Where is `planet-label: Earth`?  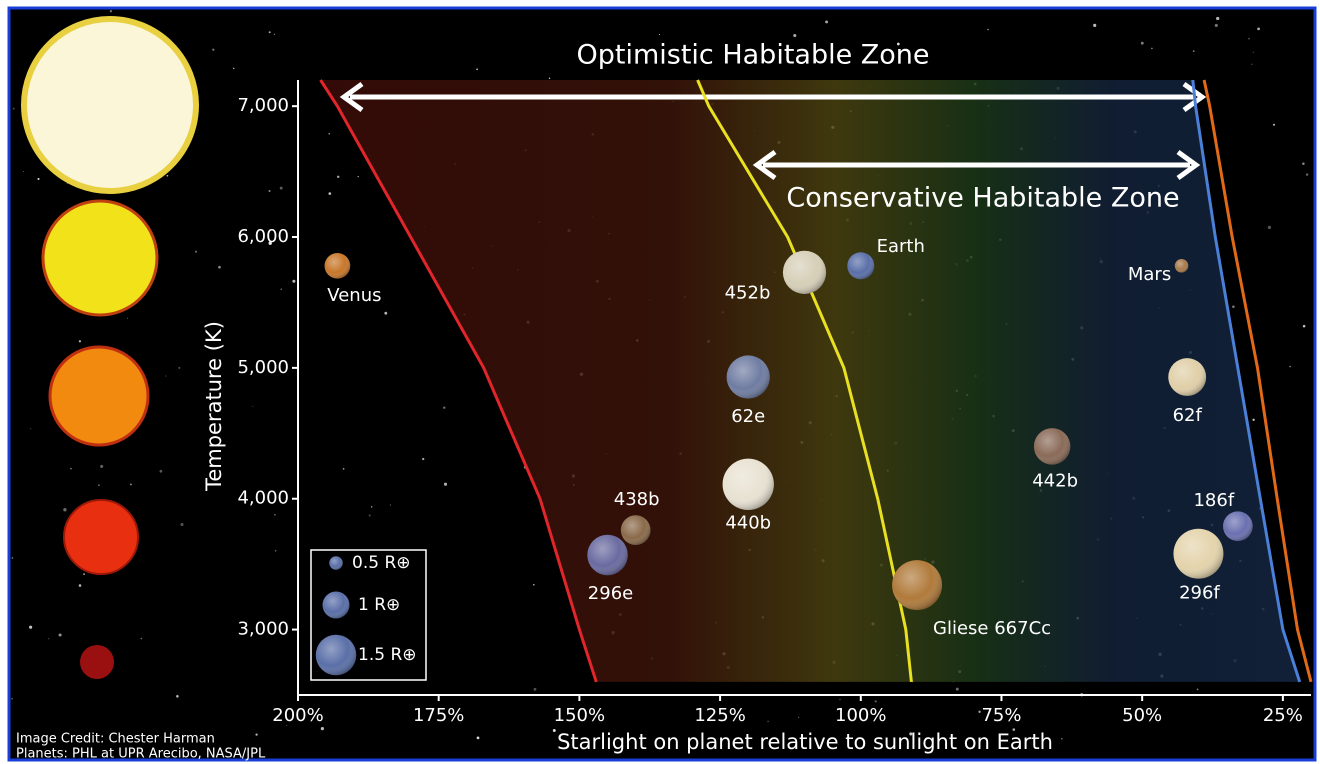 planet-label: Earth is located at coordinates (901, 246).